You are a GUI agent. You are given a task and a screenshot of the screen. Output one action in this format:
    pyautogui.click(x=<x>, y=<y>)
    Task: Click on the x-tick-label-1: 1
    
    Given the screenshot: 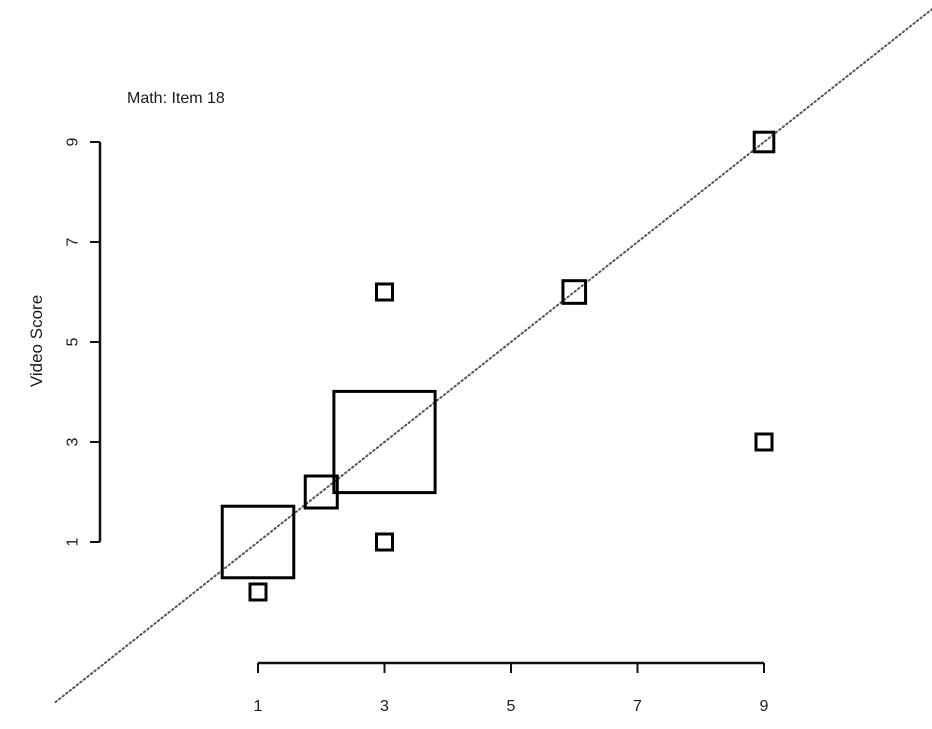 What is the action you would take?
    pyautogui.click(x=258, y=706)
    